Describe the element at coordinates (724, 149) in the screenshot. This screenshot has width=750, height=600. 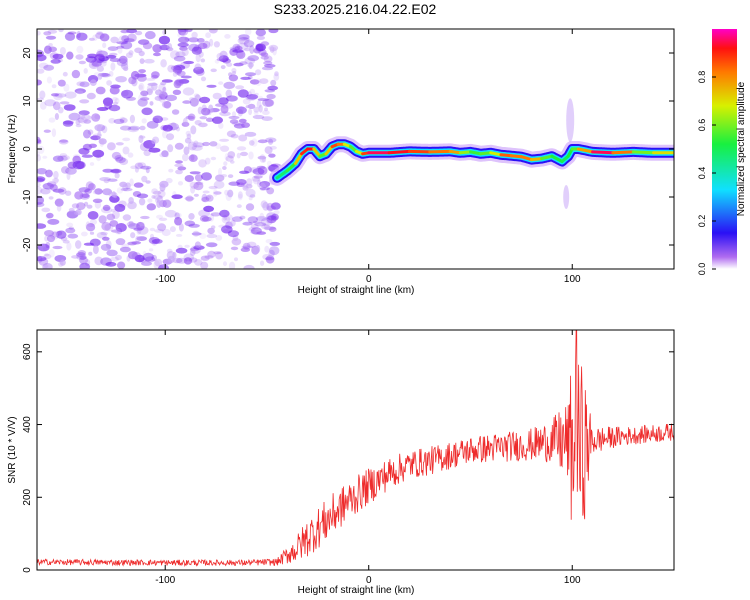
I see `colorbar-gradient` at that location.